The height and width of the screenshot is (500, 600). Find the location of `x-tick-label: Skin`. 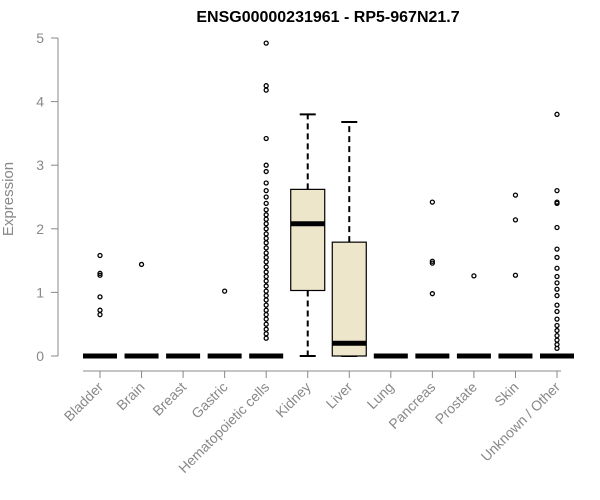

x-tick-label: Skin is located at coordinates (506, 394).